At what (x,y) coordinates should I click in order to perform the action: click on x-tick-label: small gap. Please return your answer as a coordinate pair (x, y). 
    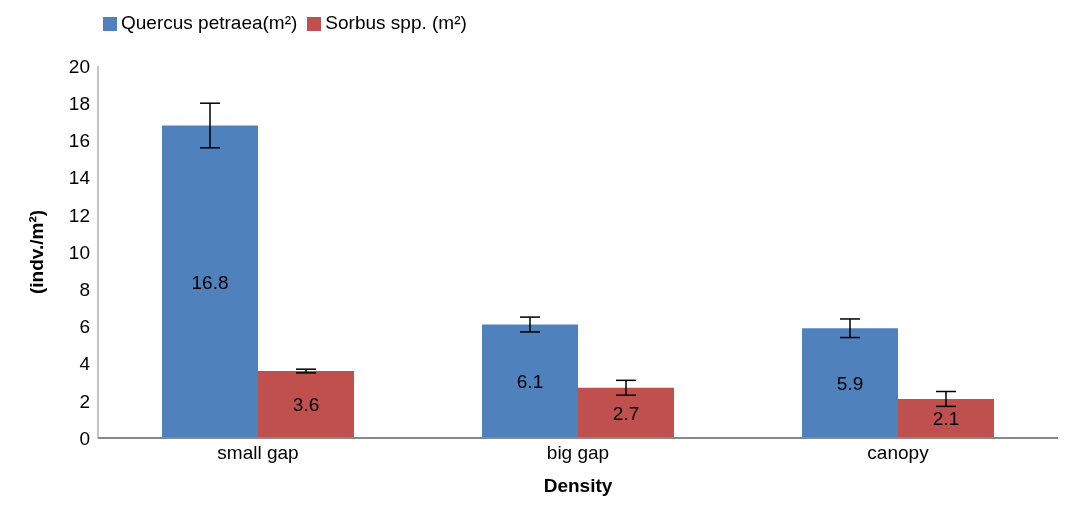
    Looking at the image, I should click on (258, 453).